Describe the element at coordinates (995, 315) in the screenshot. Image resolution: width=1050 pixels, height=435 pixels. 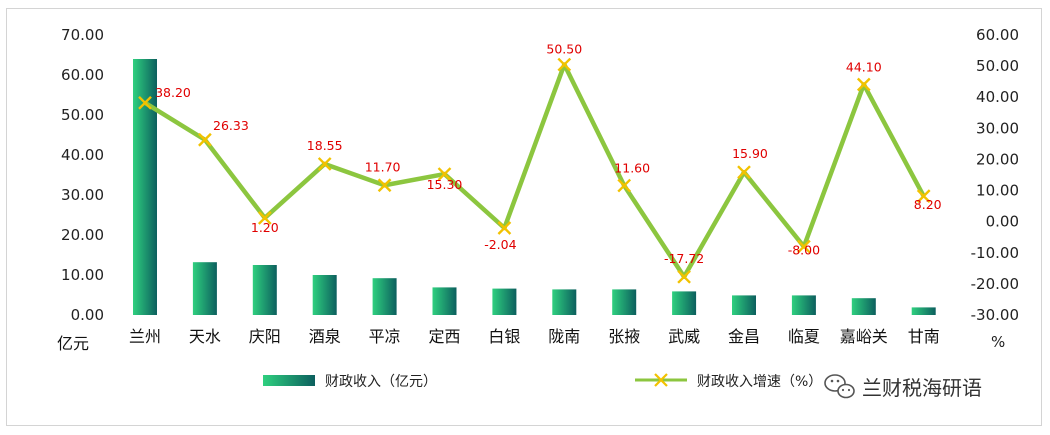
I see `y-right-tick-label: -30.00` at that location.